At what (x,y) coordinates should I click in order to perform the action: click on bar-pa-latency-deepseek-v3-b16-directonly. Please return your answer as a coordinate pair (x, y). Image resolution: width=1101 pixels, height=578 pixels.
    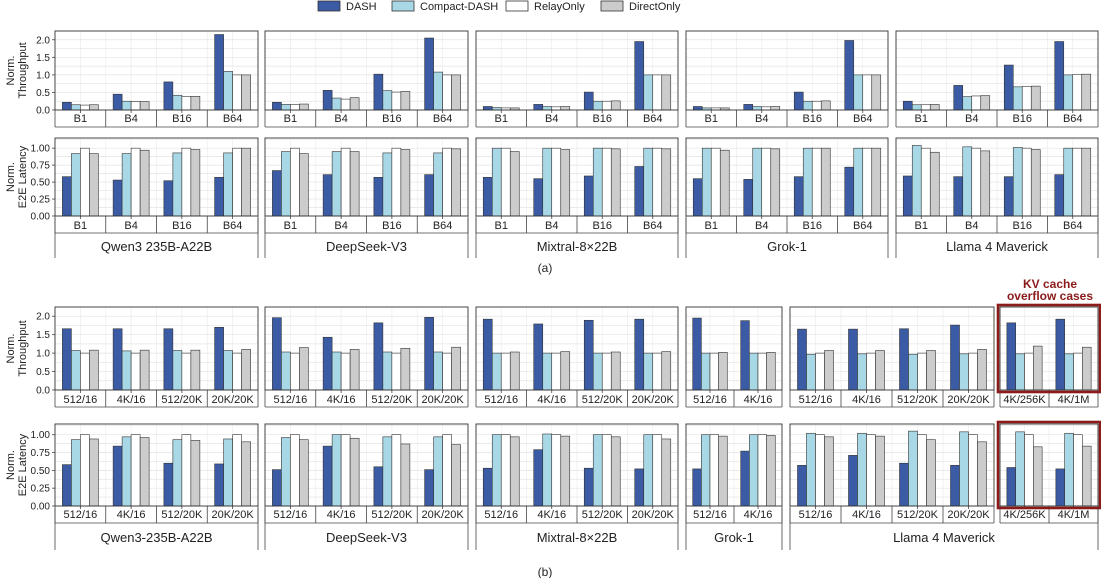
    Looking at the image, I should click on (405, 183).